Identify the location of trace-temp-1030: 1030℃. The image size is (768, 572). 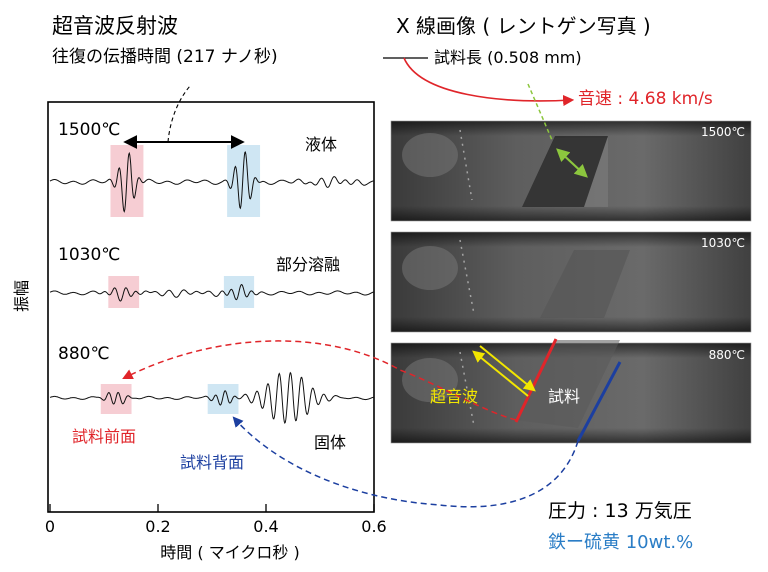
(89, 255).